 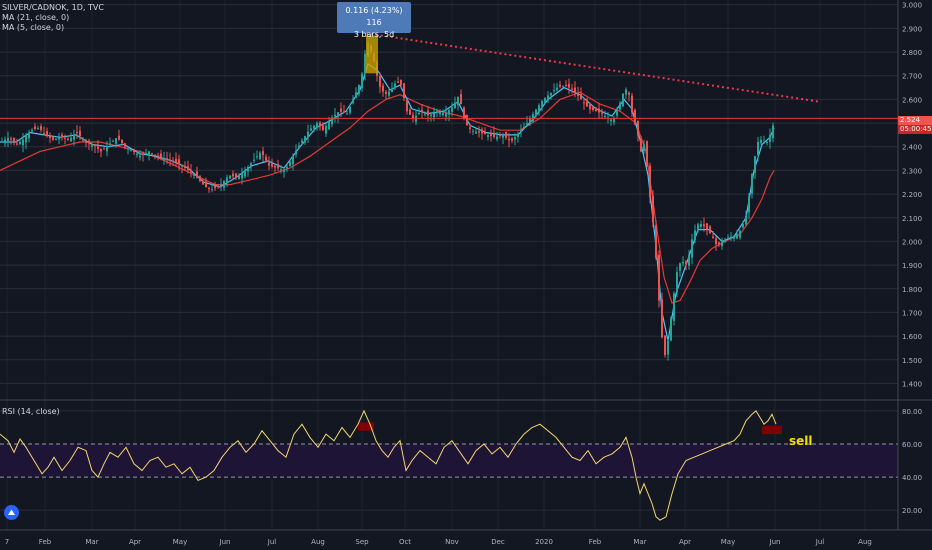 What do you see at coordinates (374, 34) in the screenshot?
I see `measure-tooltip-line2: 3 bars, 5d` at bounding box center [374, 34].